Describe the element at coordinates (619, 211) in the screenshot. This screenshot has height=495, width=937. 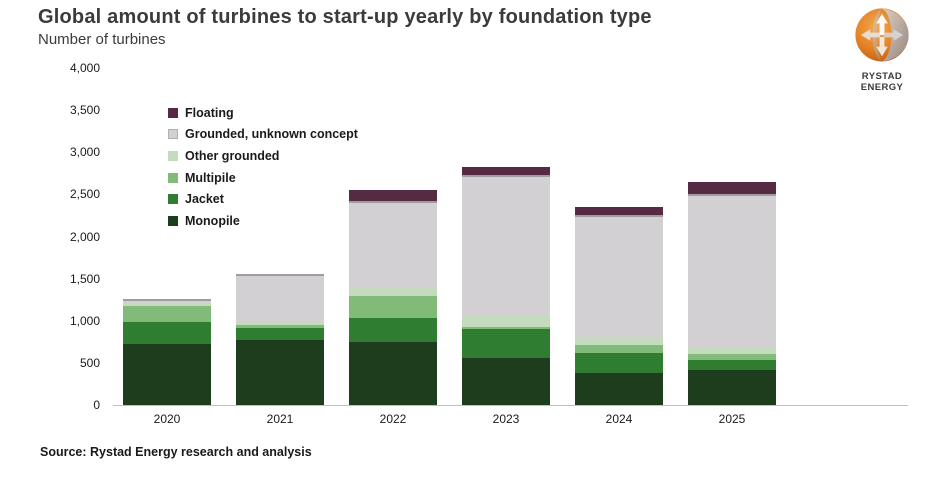
I see `bar-segment-2024-floating` at that location.